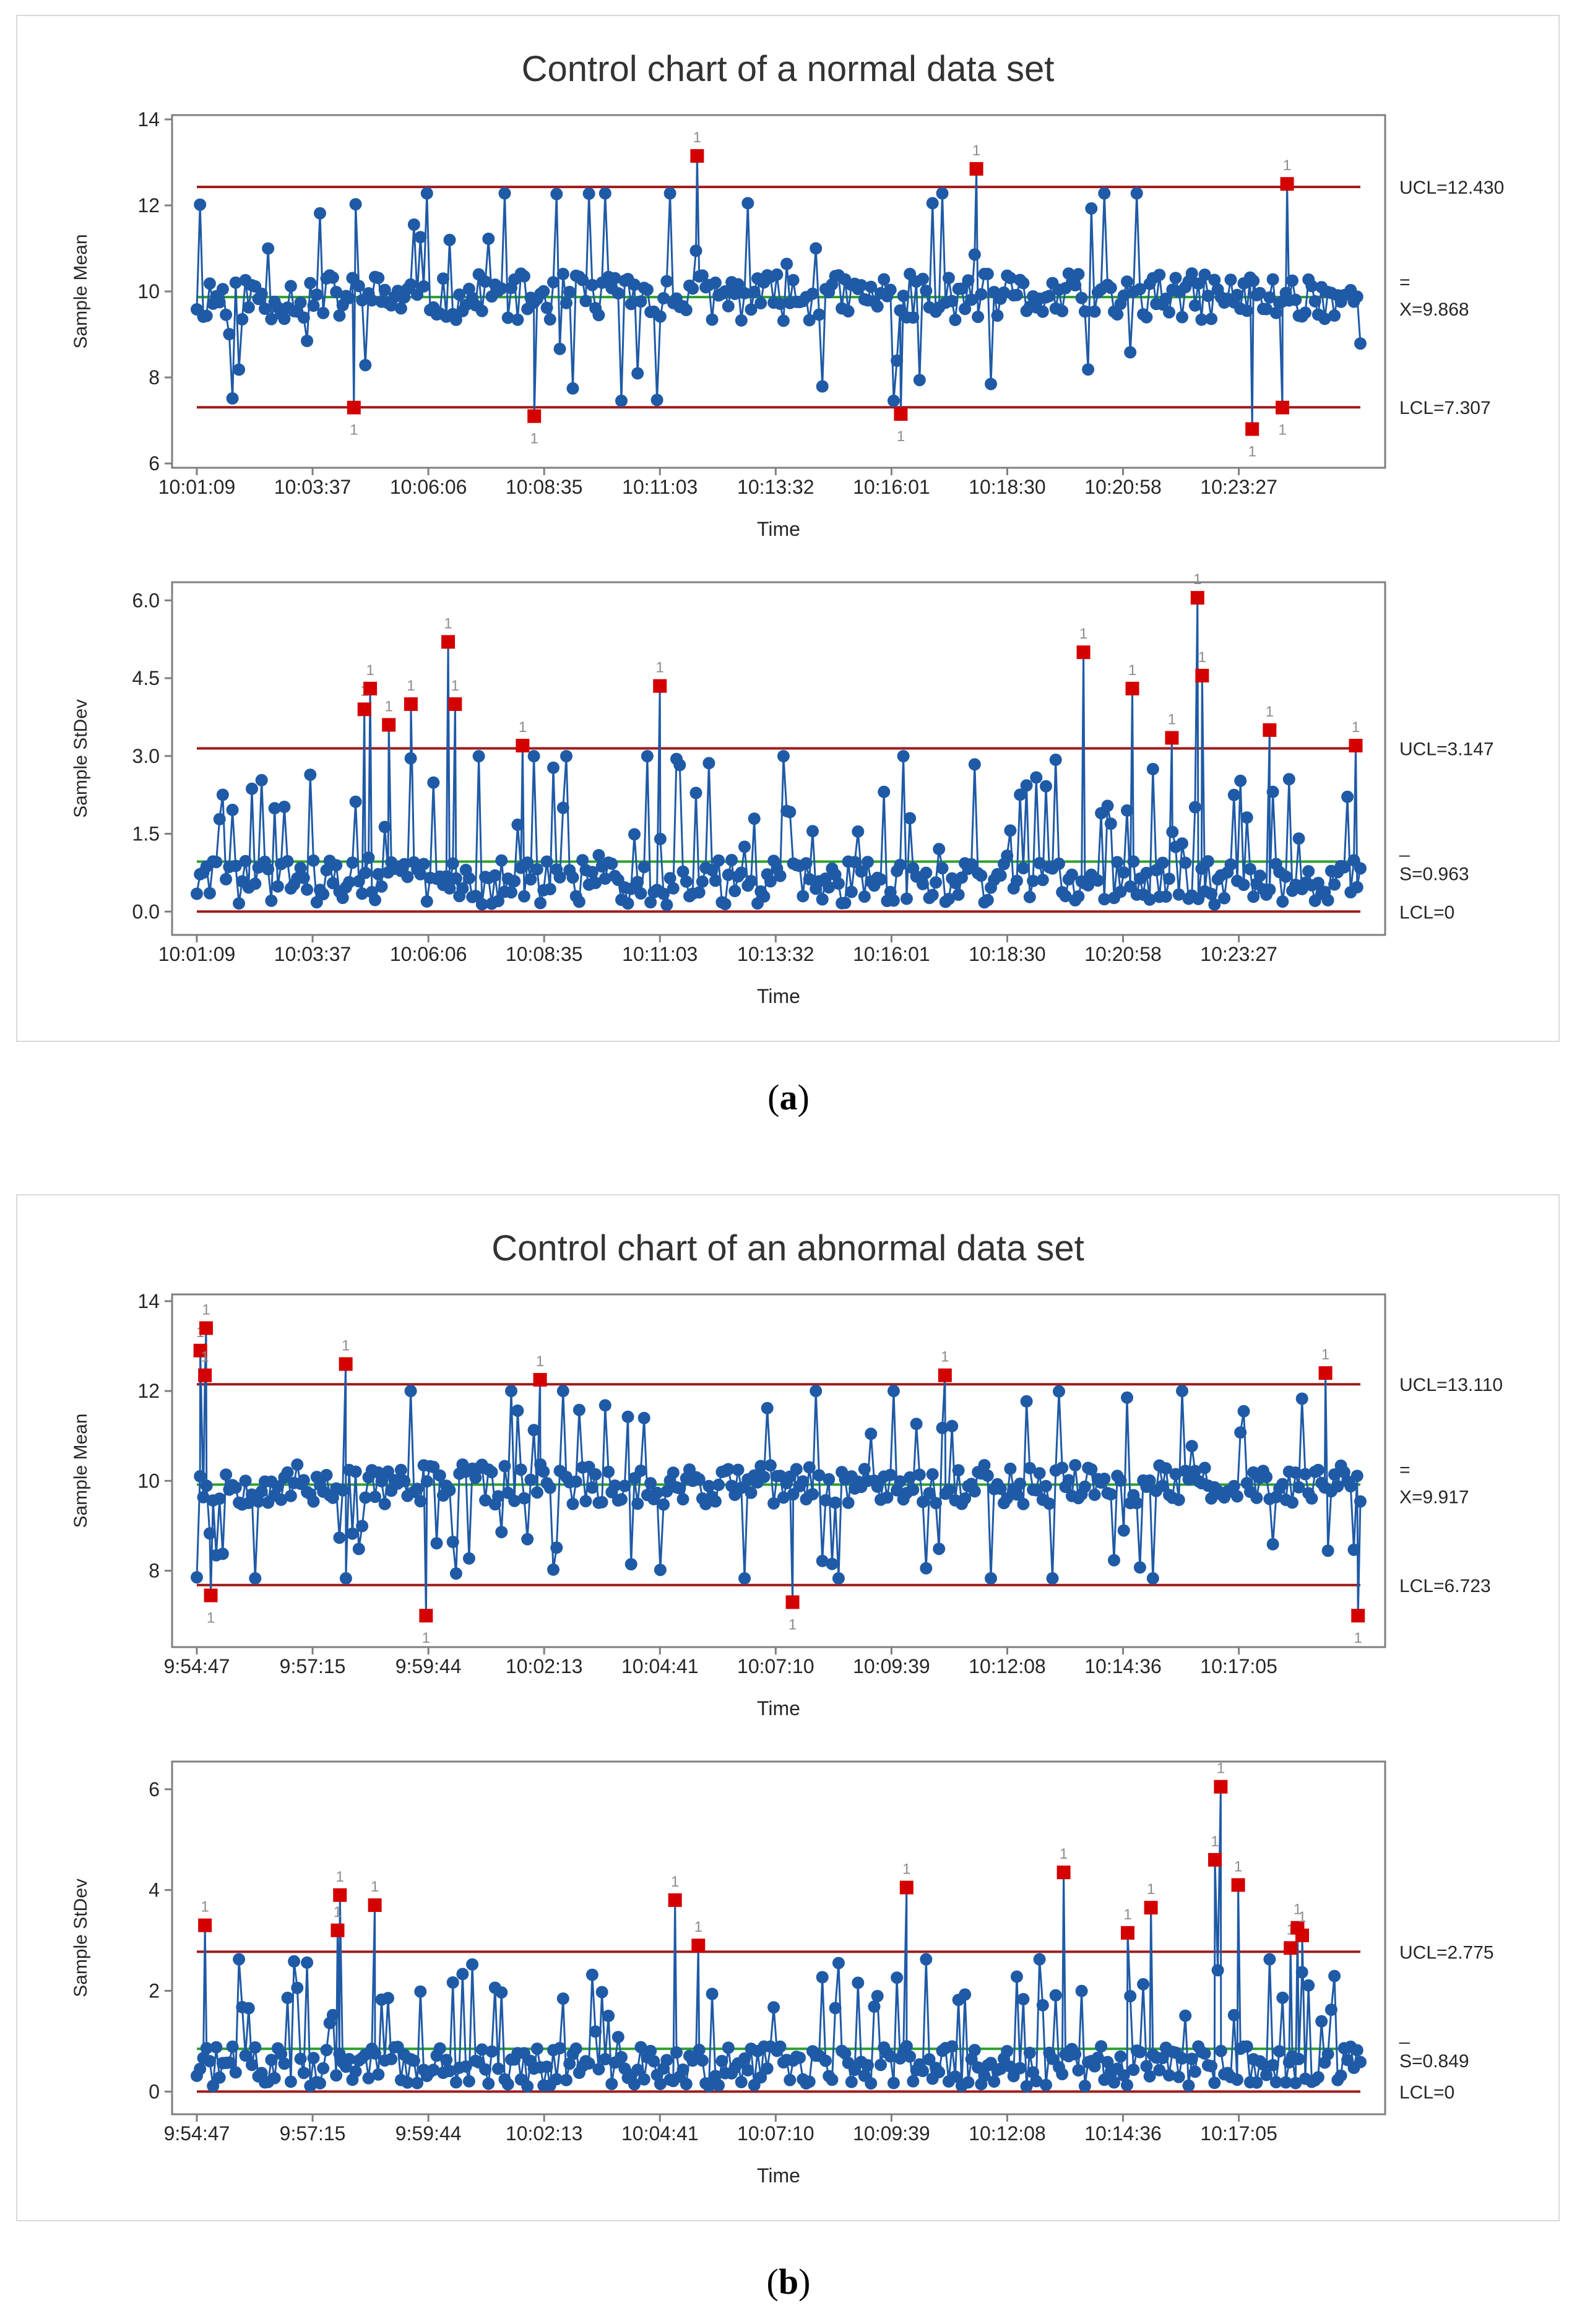 The width and height of the screenshot is (1577, 2324). Describe the element at coordinates (1434, 1497) in the screenshot. I see `fig-b-mean-center-label: X=9.917` at that location.